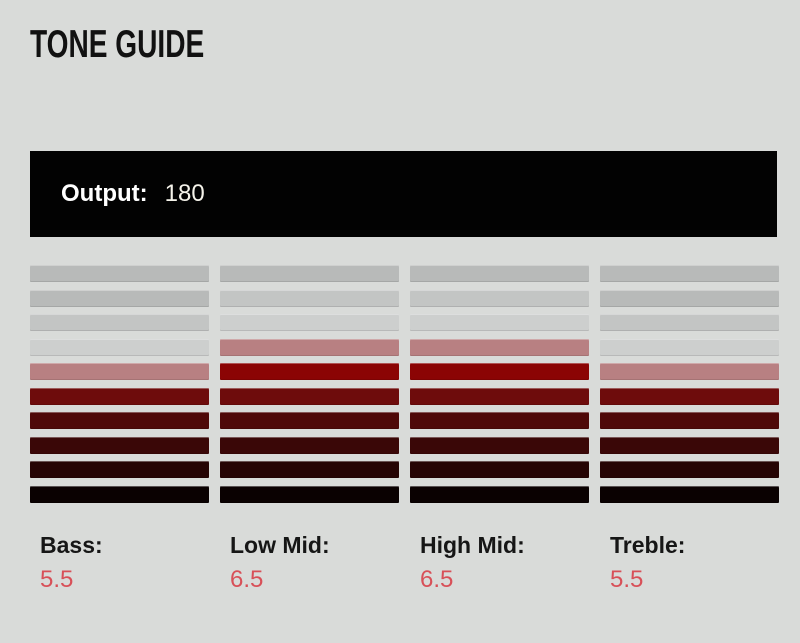  Describe the element at coordinates (184, 193) in the screenshot. I see `output-value: 180` at that location.